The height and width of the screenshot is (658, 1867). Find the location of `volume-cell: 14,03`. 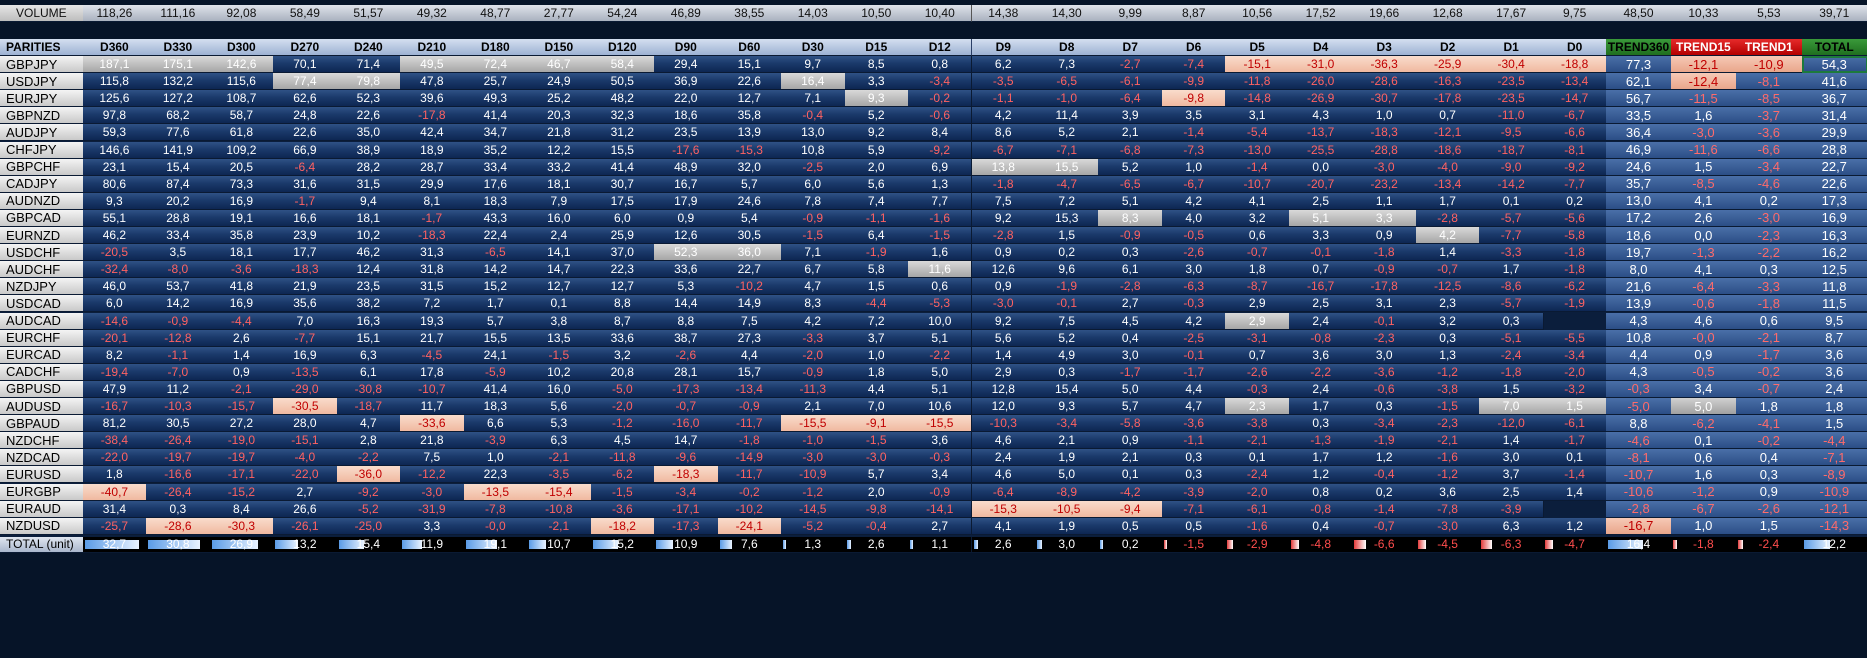

volume-cell: 14,03 is located at coordinates (813, 13).